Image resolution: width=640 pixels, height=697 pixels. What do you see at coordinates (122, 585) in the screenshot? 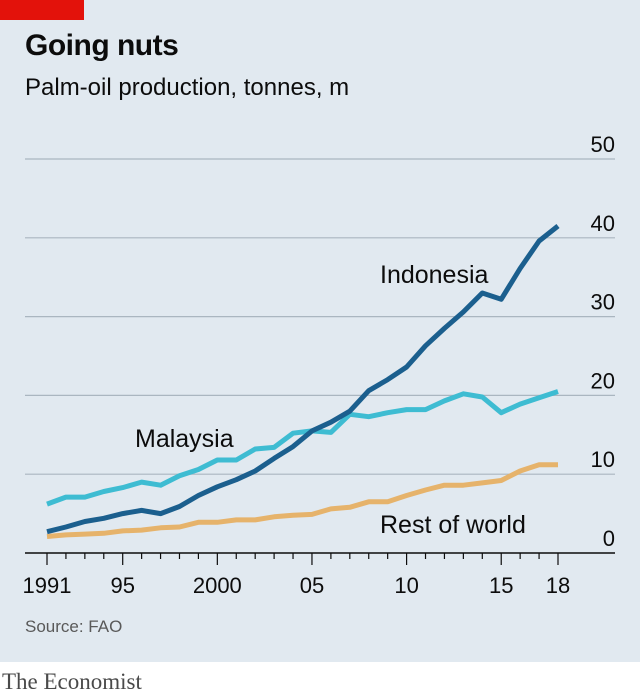
I see `x-tick-label-1995: 95` at bounding box center [122, 585].